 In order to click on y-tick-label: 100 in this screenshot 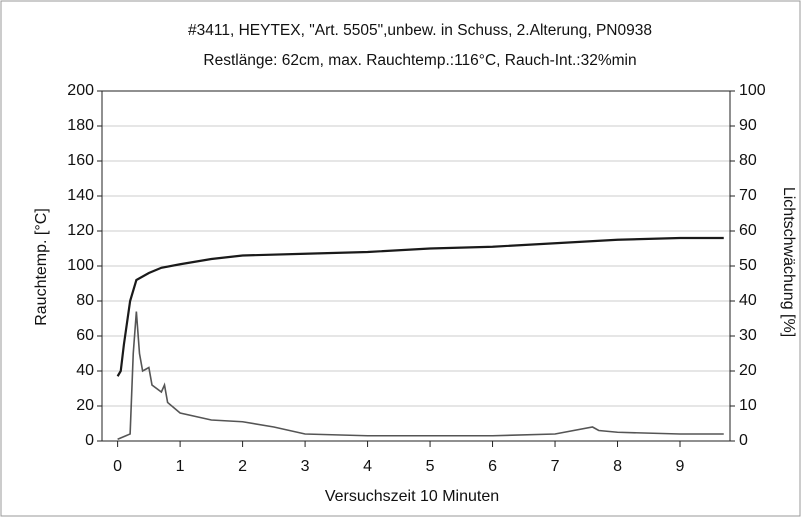, I will do `click(80, 265)`.